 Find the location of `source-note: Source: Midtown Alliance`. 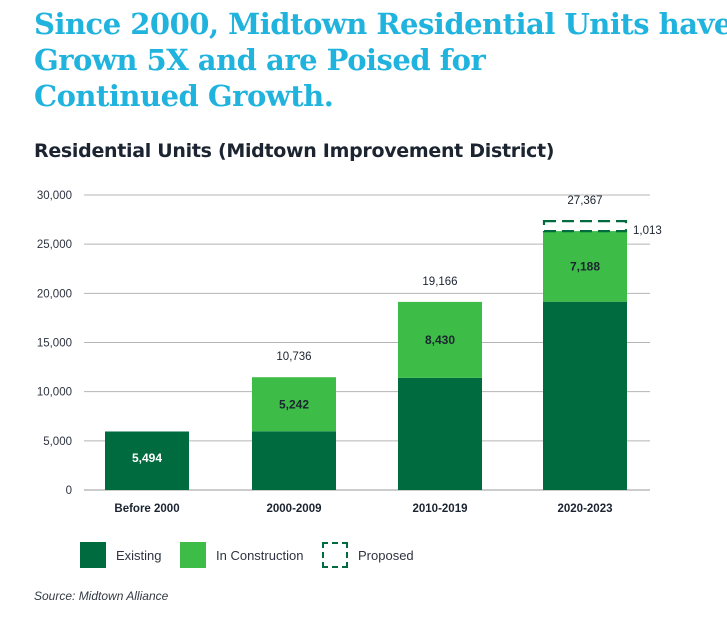

source-note: Source: Midtown Alliance is located at coordinates (101, 596).